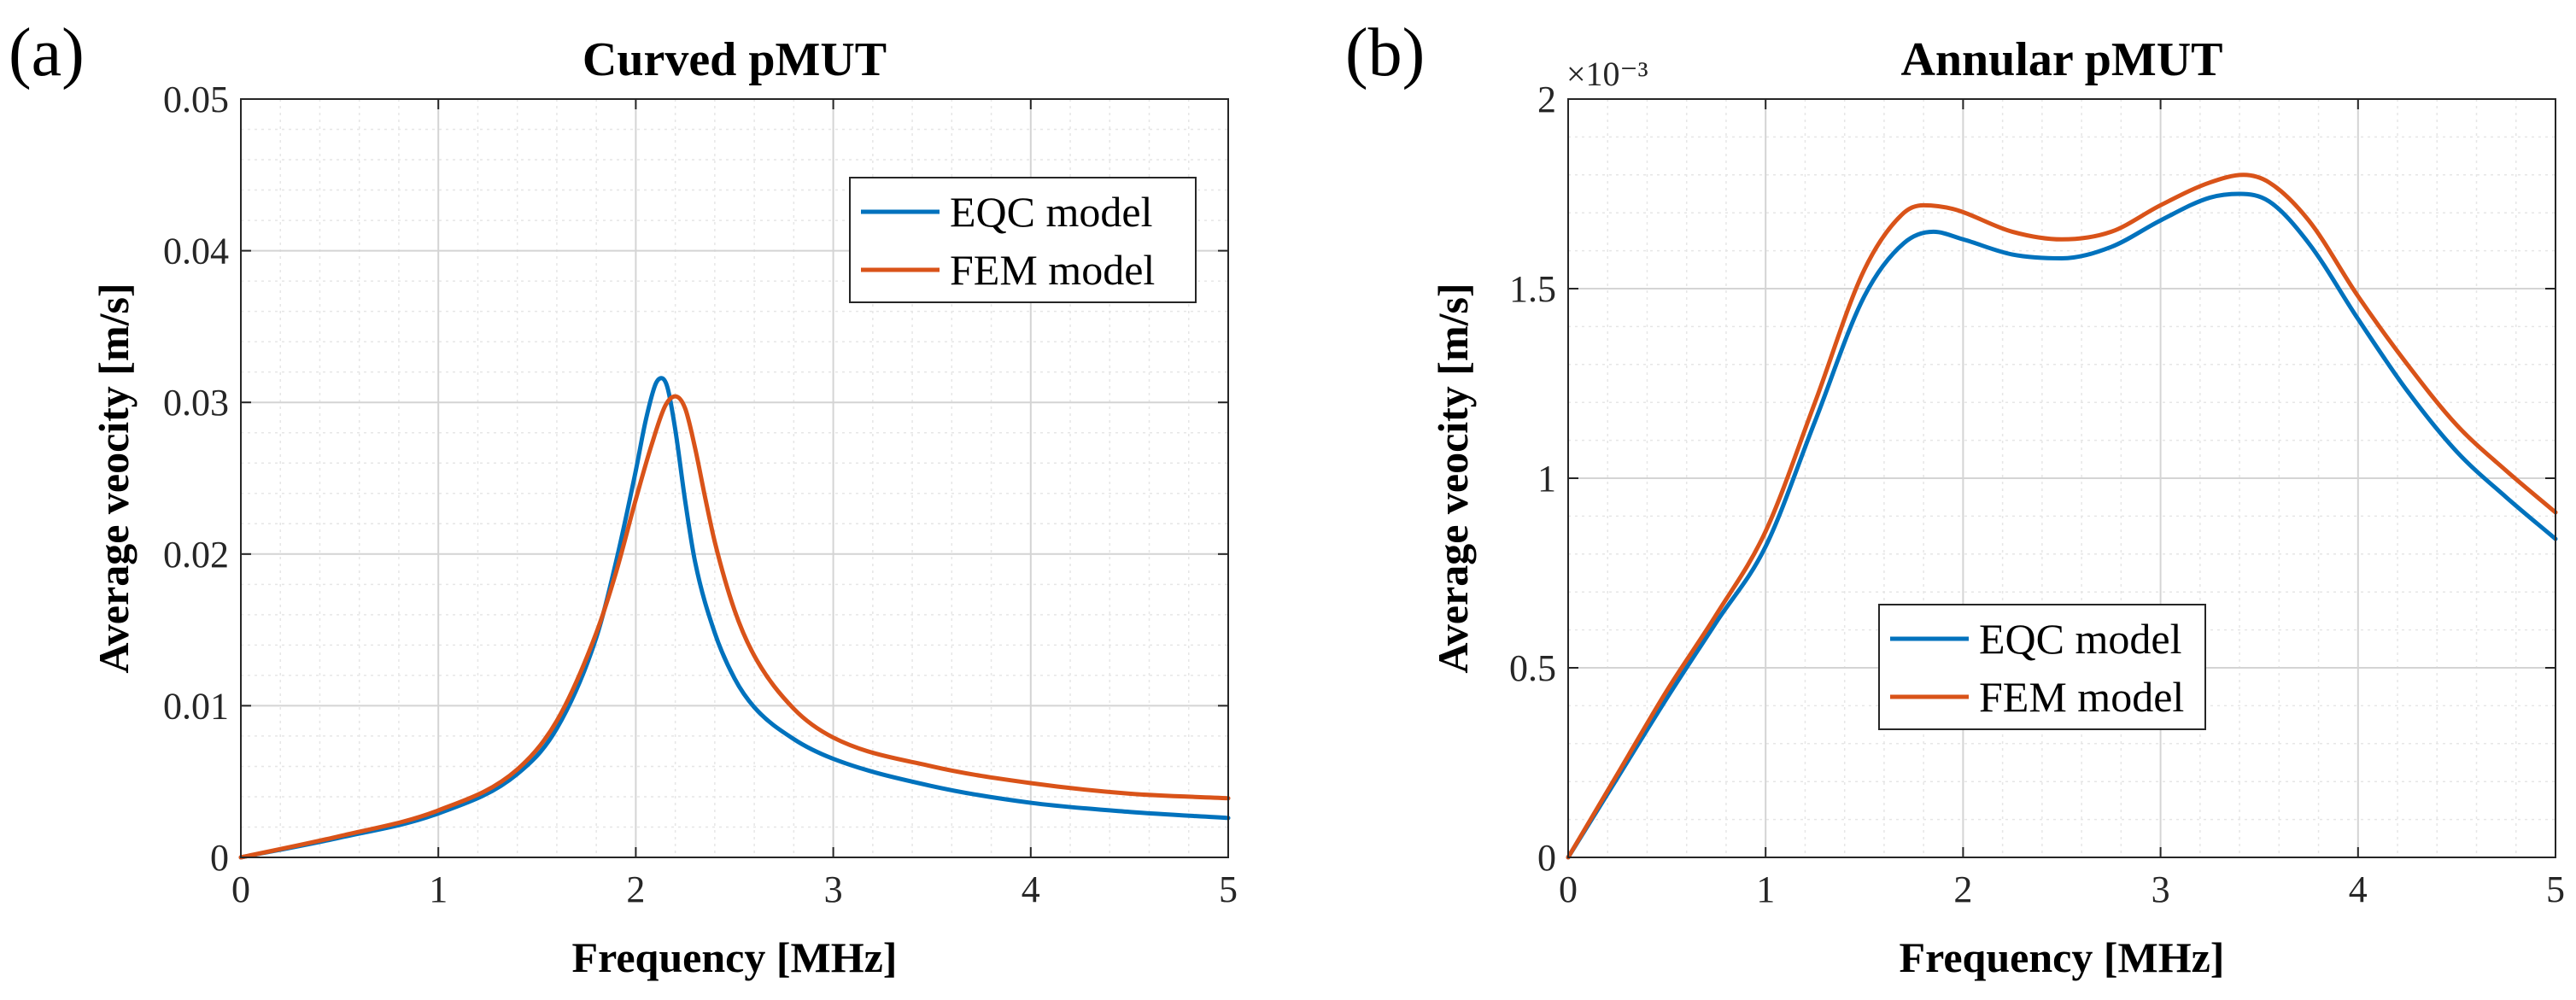 The image size is (2576, 1000). Describe the element at coordinates (1532, 289) in the screenshot. I see `y-tick-label: 1.5` at that location.